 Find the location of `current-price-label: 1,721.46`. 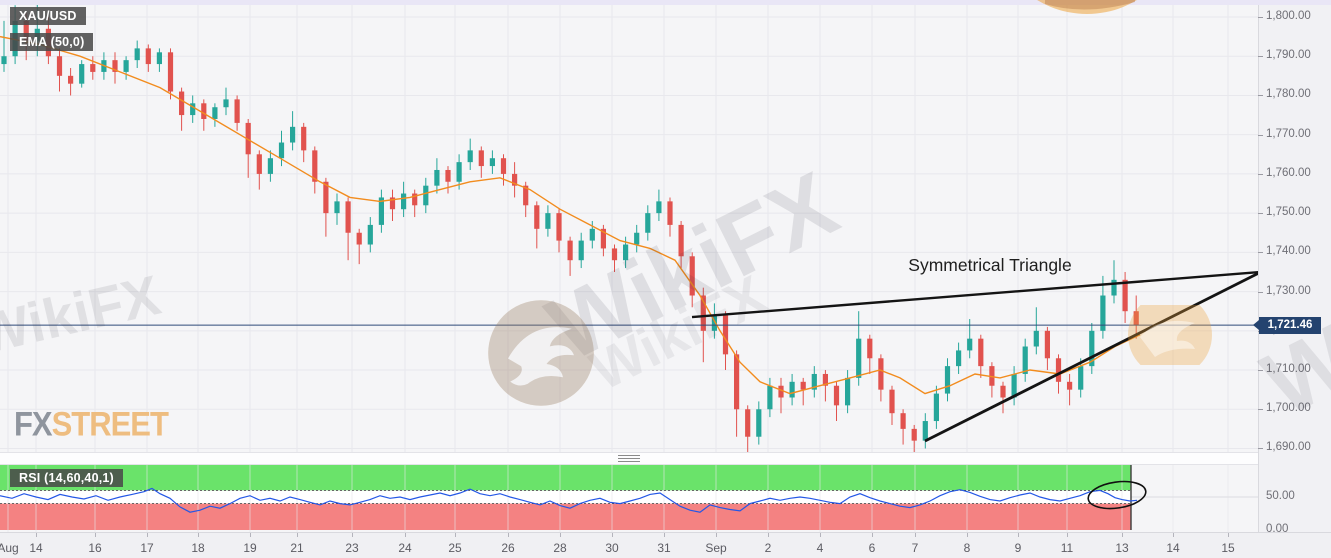

current-price-label: 1,721.46 is located at coordinates (1287, 325).